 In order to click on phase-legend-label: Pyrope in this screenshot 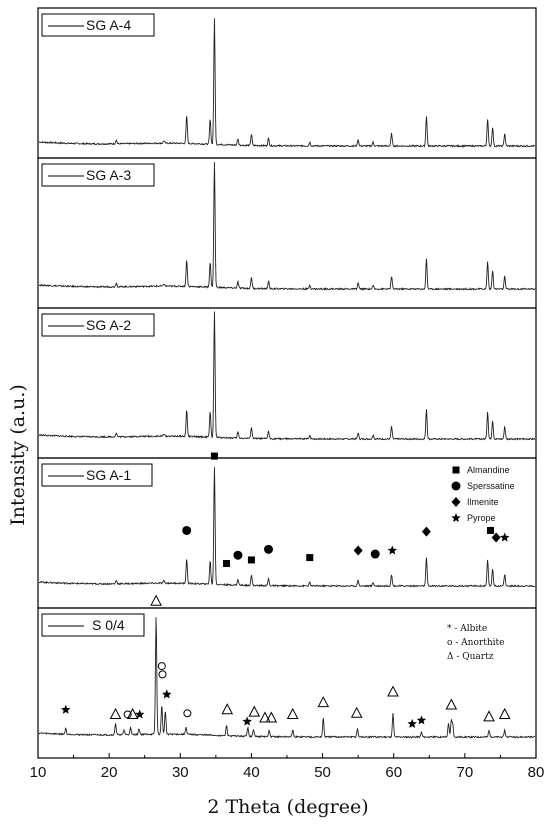, I will do `click(481, 518)`.